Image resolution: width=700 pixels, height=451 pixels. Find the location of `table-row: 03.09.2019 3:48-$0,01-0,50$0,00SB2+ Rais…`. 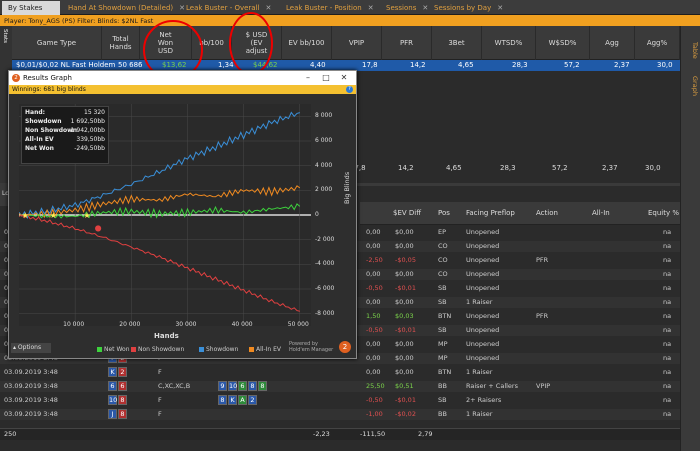

table-row: 03.09.2019 3:48-$0,01-0,50$0,00SB2+ Rais… is located at coordinates (340, 400).